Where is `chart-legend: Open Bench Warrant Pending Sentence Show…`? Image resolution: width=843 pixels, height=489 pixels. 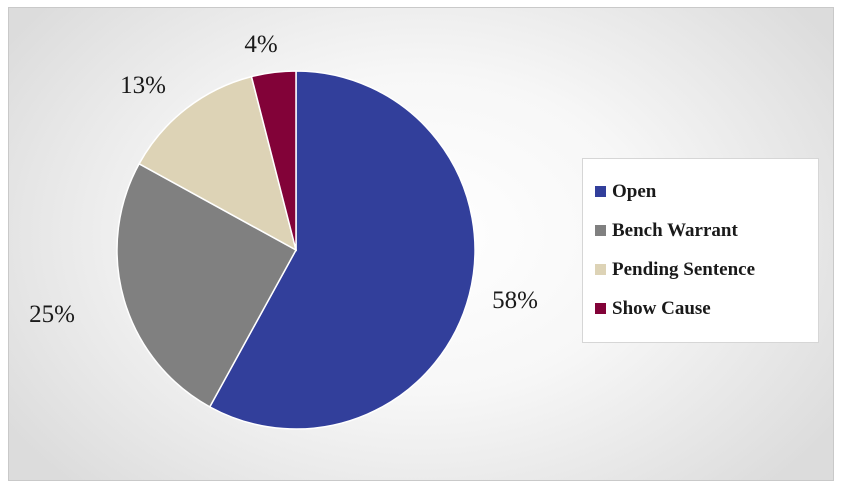
chart-legend: Open Bench Warrant Pending Sentence Show… is located at coordinates (700, 250).